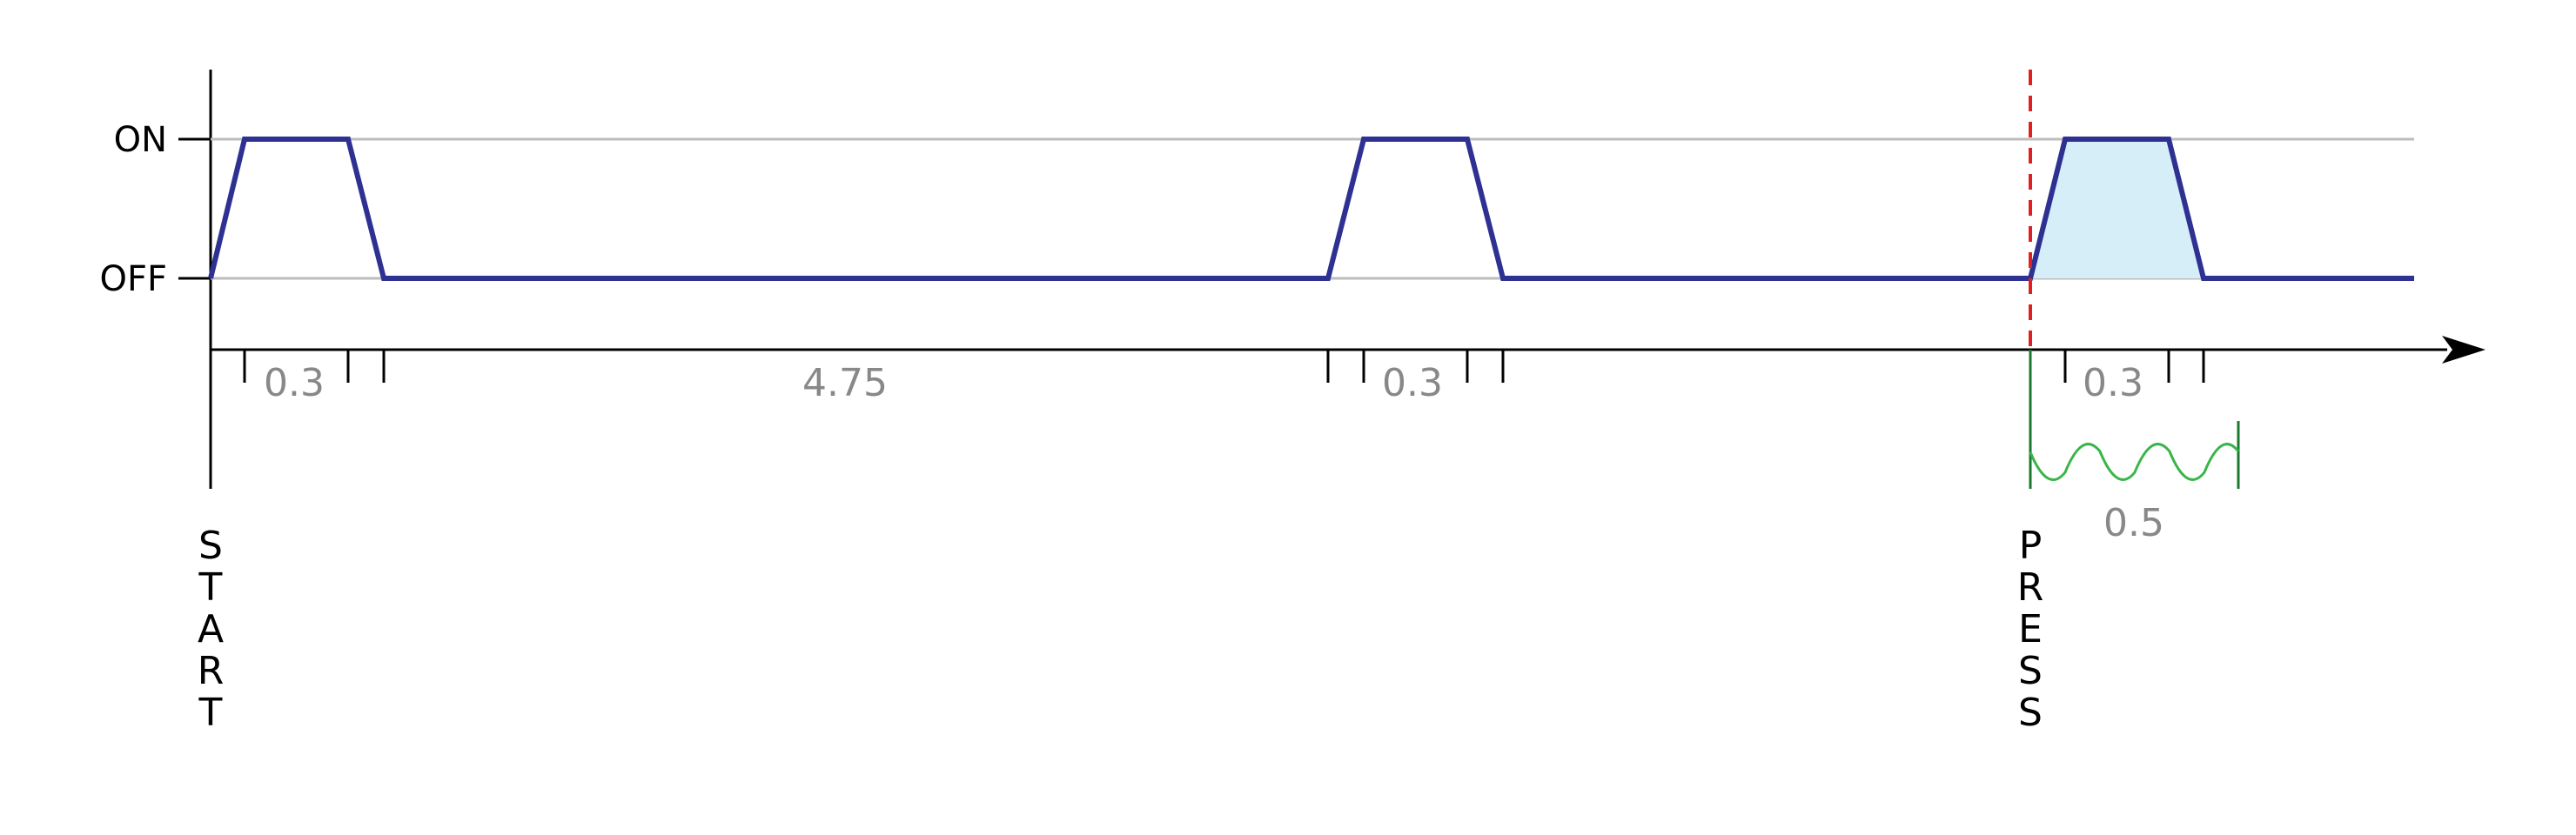  Describe the element at coordinates (2030, 629) in the screenshot. I see `press-label-e: E` at that location.